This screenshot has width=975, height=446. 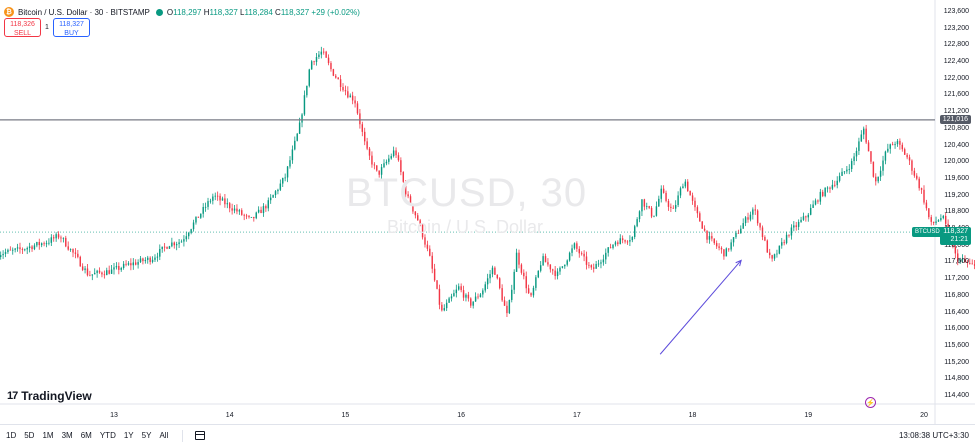 I want to click on bitcoin-icon: ₿, so click(x=9, y=12).